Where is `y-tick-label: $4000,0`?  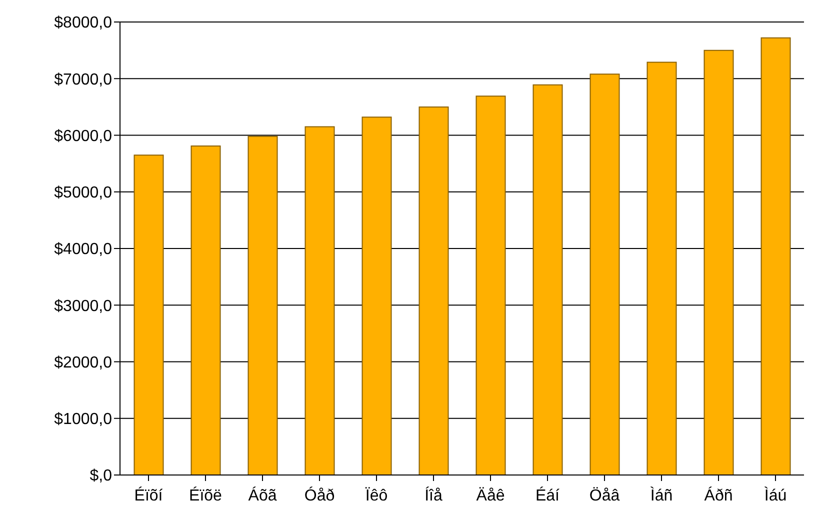 y-tick-label: $4000,0 is located at coordinates (83, 249).